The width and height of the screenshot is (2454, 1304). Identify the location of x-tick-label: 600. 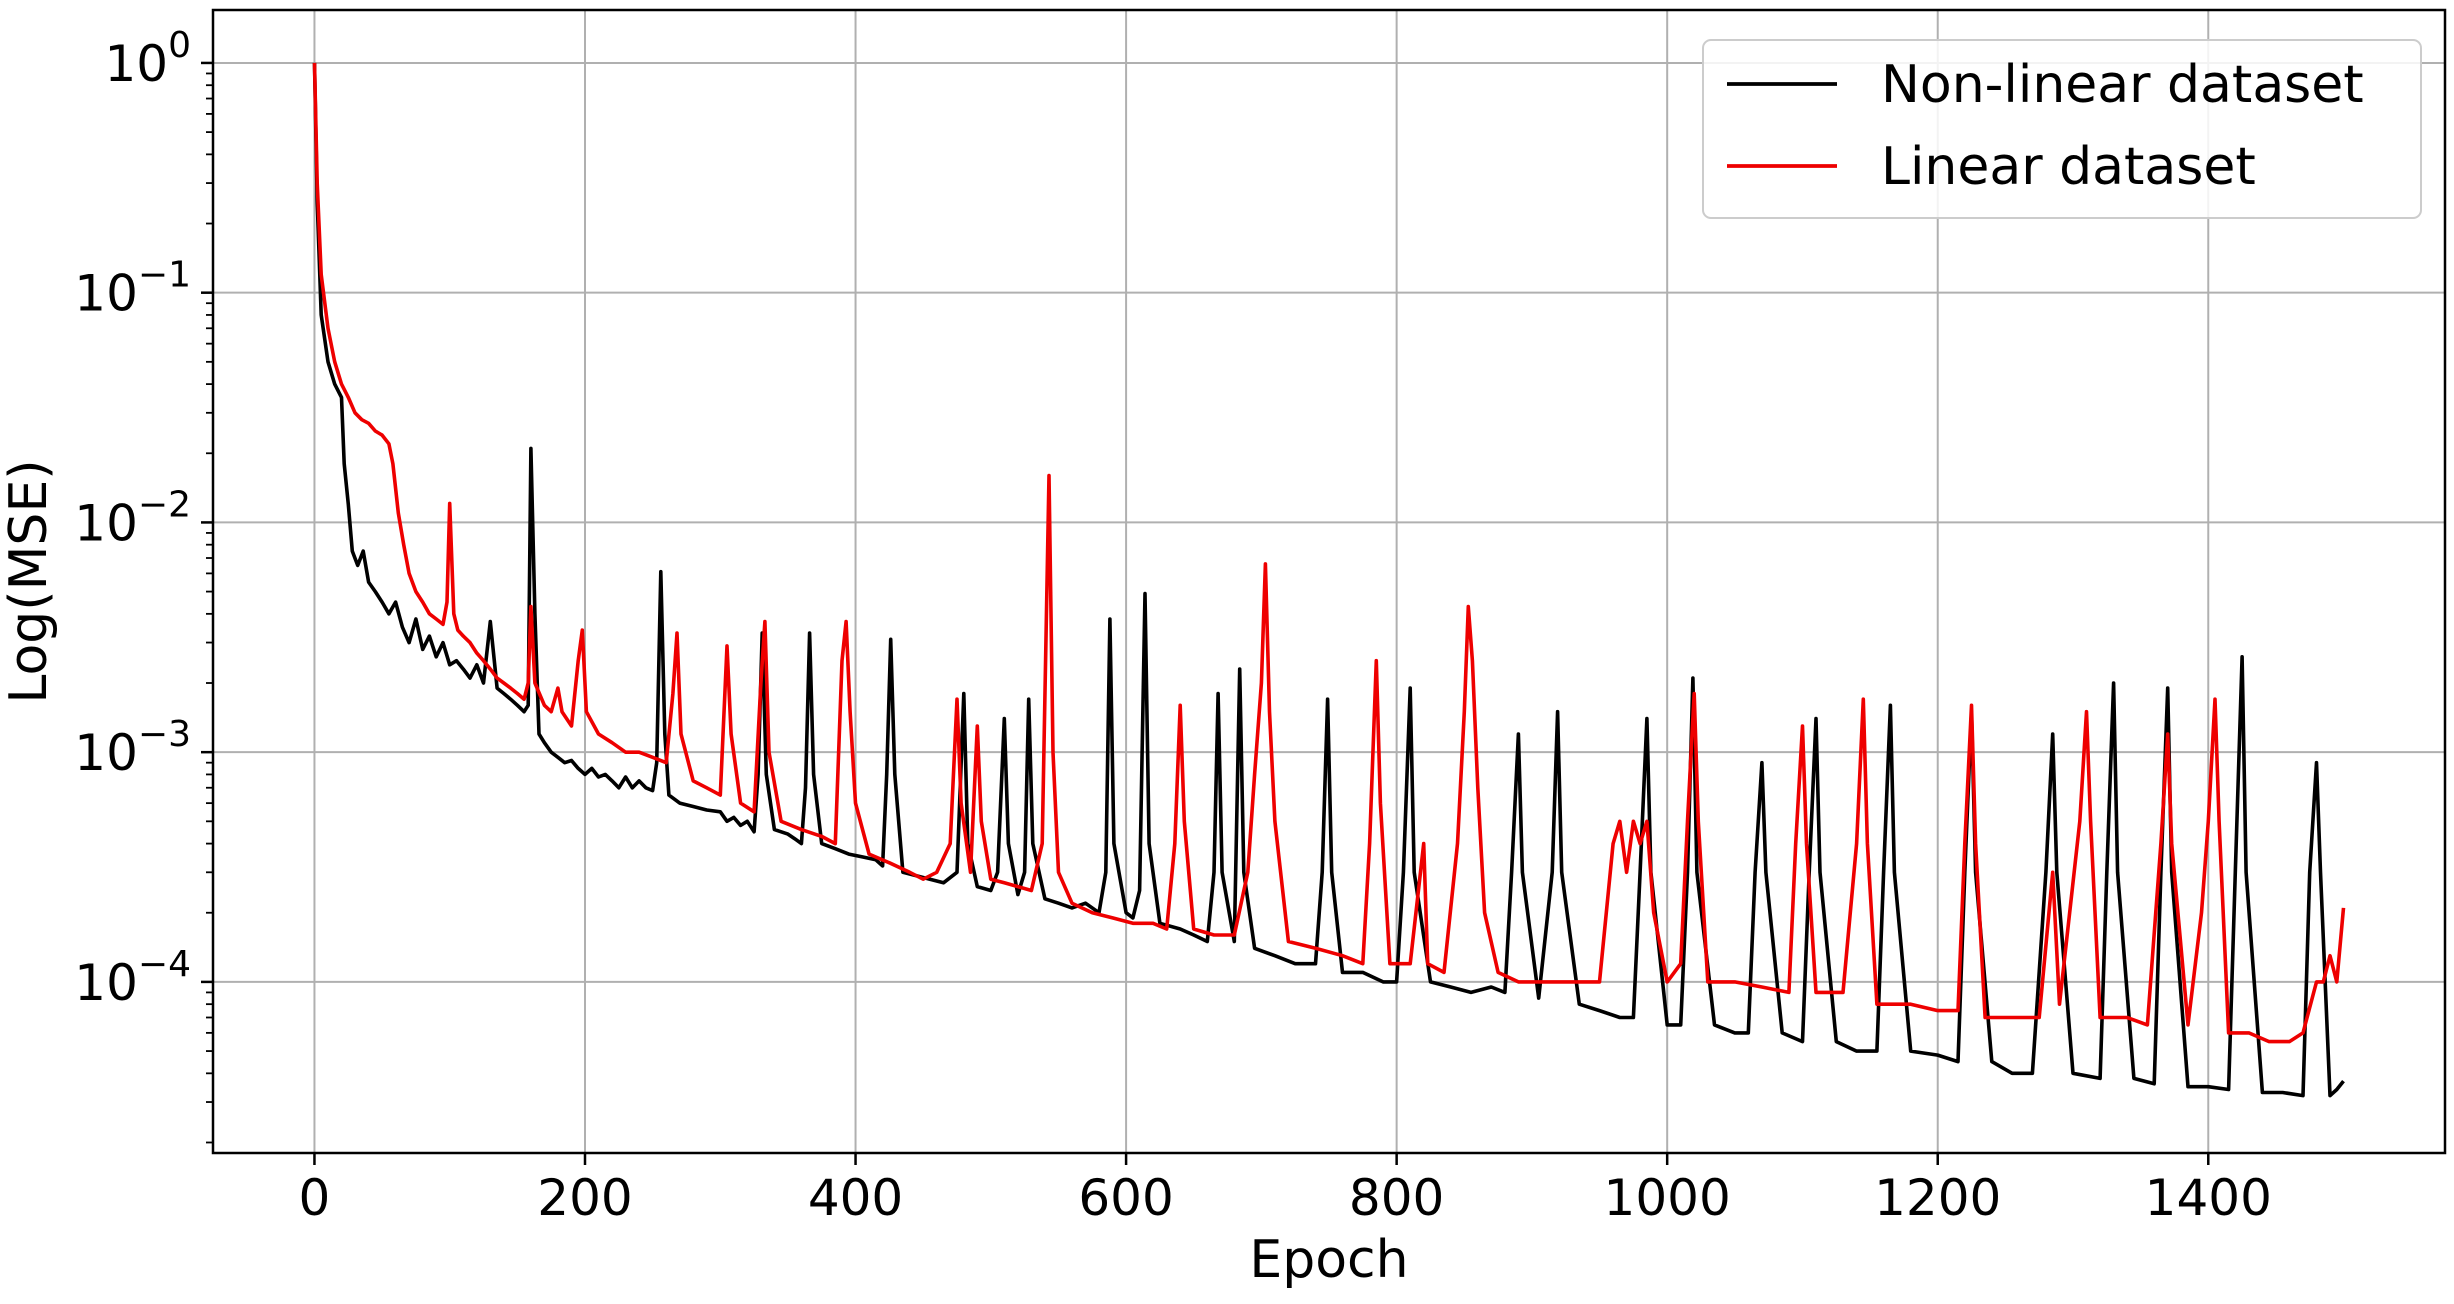
(1125, 1198).